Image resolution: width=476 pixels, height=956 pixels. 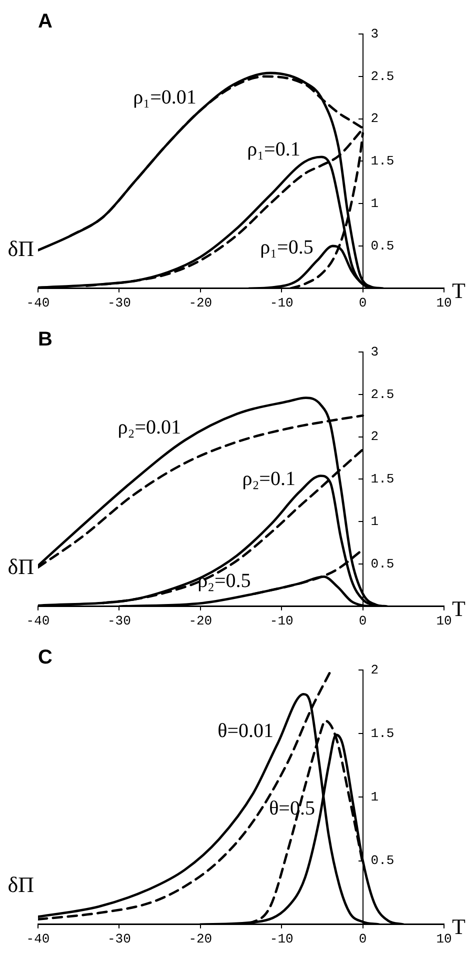 What do you see at coordinates (269, 479) in the screenshot?
I see `series-label: ρ₂=0.1` at bounding box center [269, 479].